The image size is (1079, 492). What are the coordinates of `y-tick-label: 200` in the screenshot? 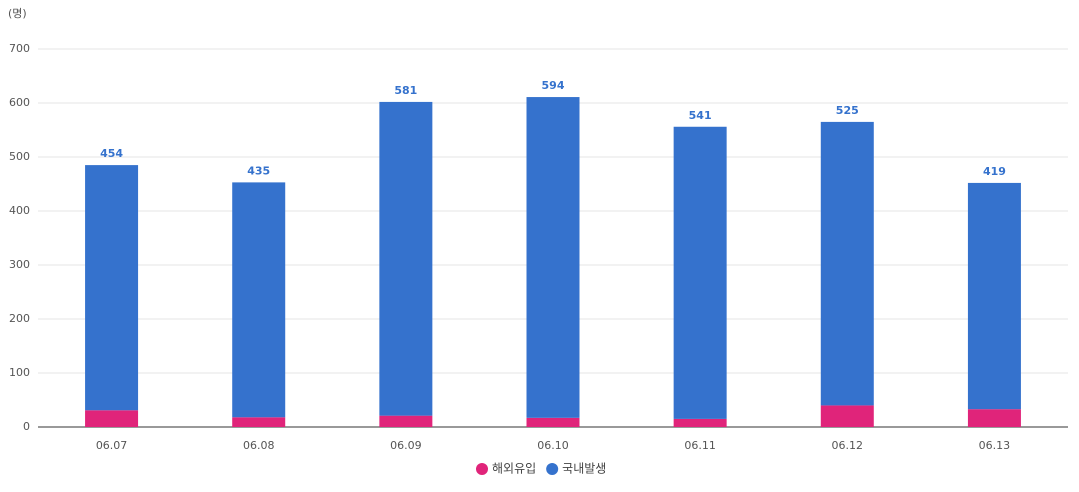 It's located at (19, 318).